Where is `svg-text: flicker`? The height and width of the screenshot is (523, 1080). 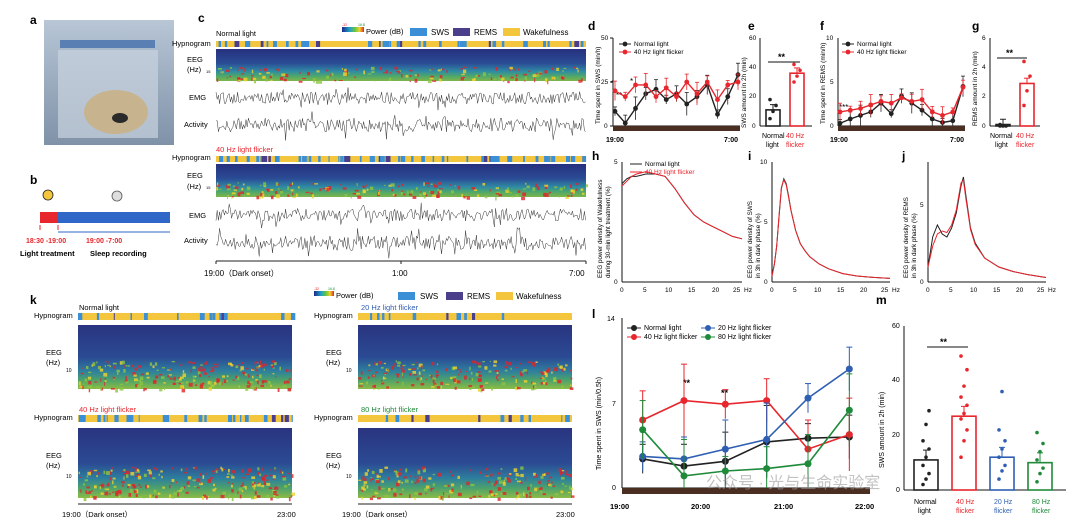 svg-text: flicker is located at coordinates (1025, 145).